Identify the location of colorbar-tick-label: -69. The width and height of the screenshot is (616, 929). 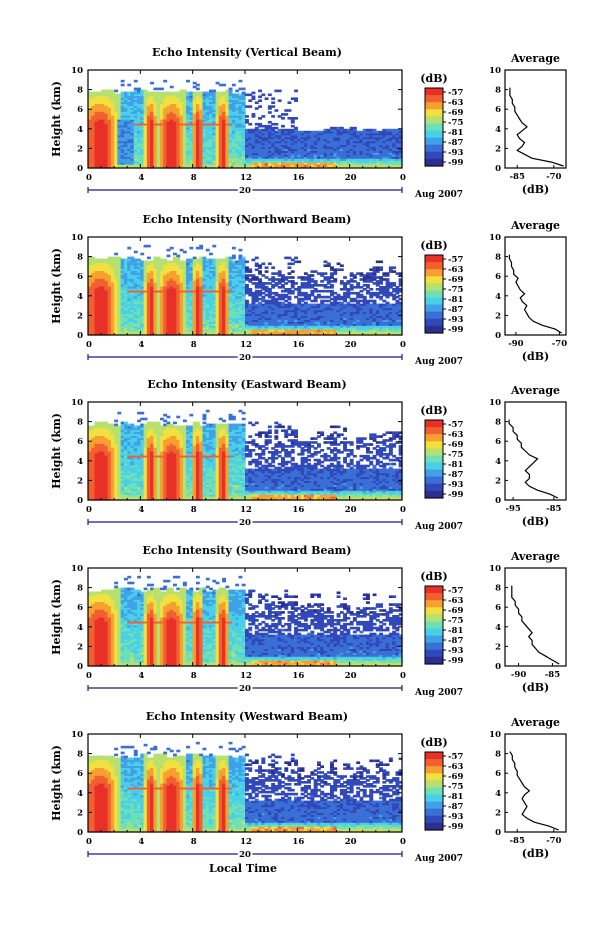
(455, 113).